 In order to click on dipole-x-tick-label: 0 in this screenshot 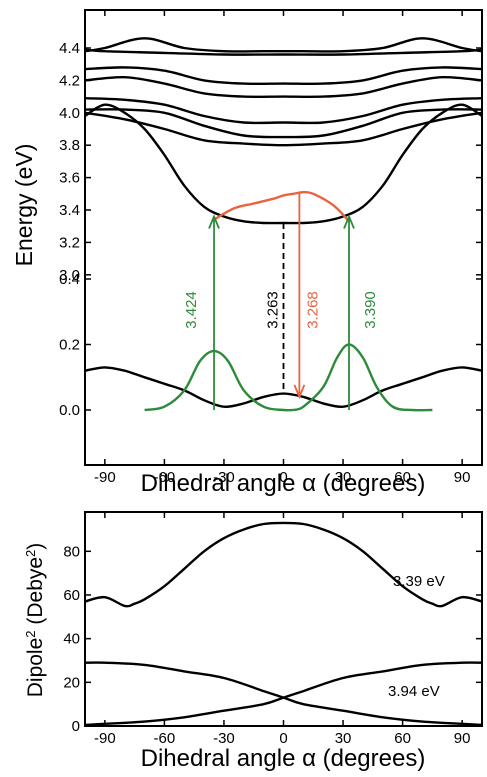, I will do `click(283, 738)`.